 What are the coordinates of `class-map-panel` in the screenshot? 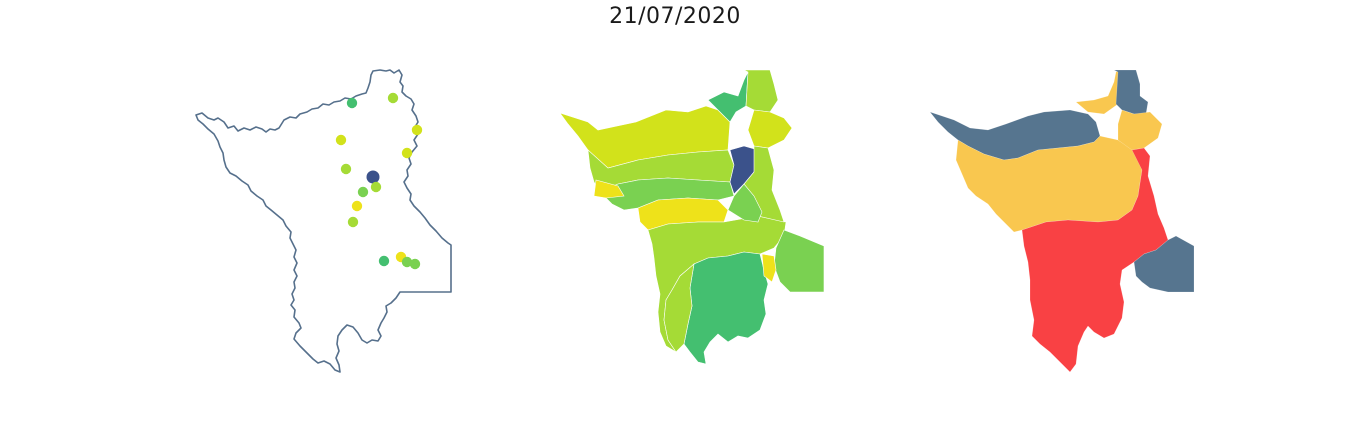 It's located at (1062, 221).